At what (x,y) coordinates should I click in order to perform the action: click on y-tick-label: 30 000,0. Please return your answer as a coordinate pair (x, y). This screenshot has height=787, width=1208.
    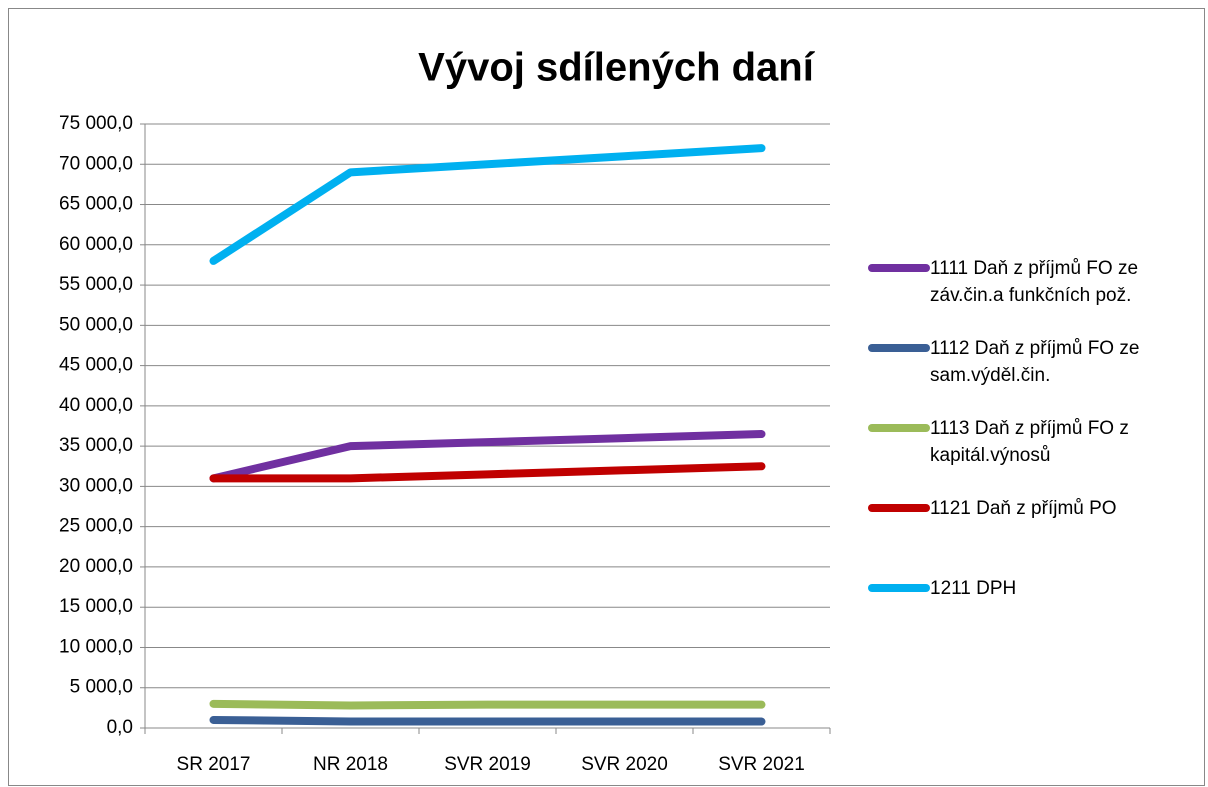
    Looking at the image, I should click on (96, 485).